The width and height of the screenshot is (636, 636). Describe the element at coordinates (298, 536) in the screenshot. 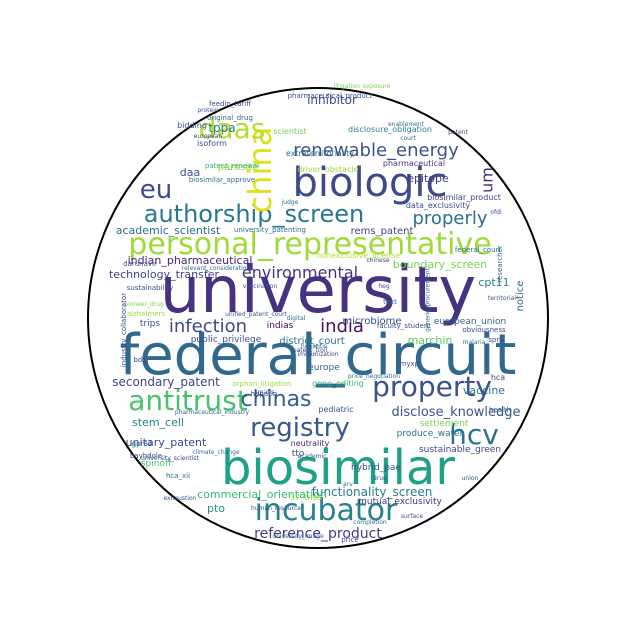

I see `word: university_image` at that location.